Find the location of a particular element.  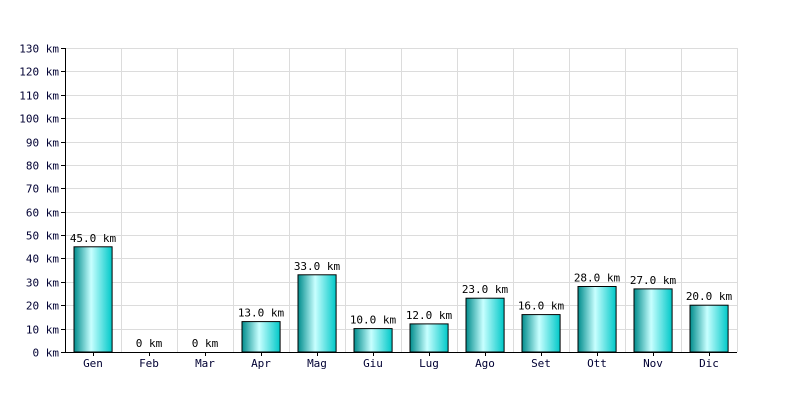

x-tick-label-giu: Giu is located at coordinates (373, 363).